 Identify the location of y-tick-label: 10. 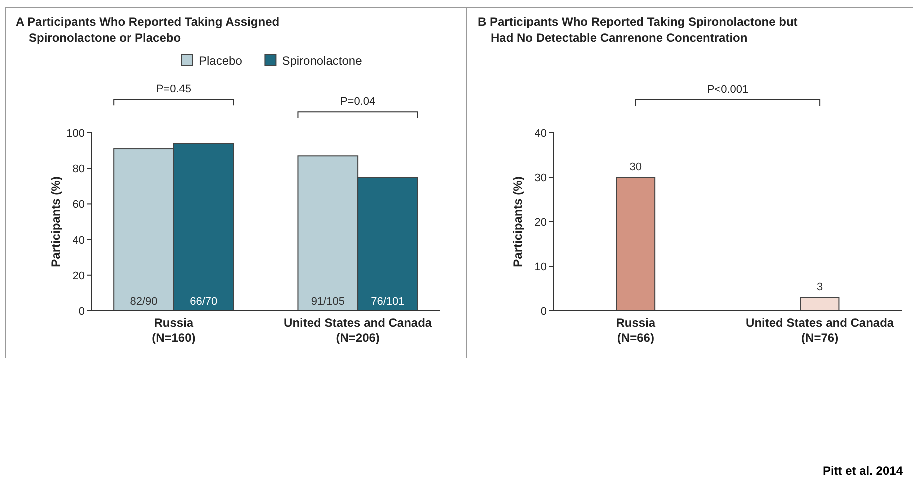
(540, 268).